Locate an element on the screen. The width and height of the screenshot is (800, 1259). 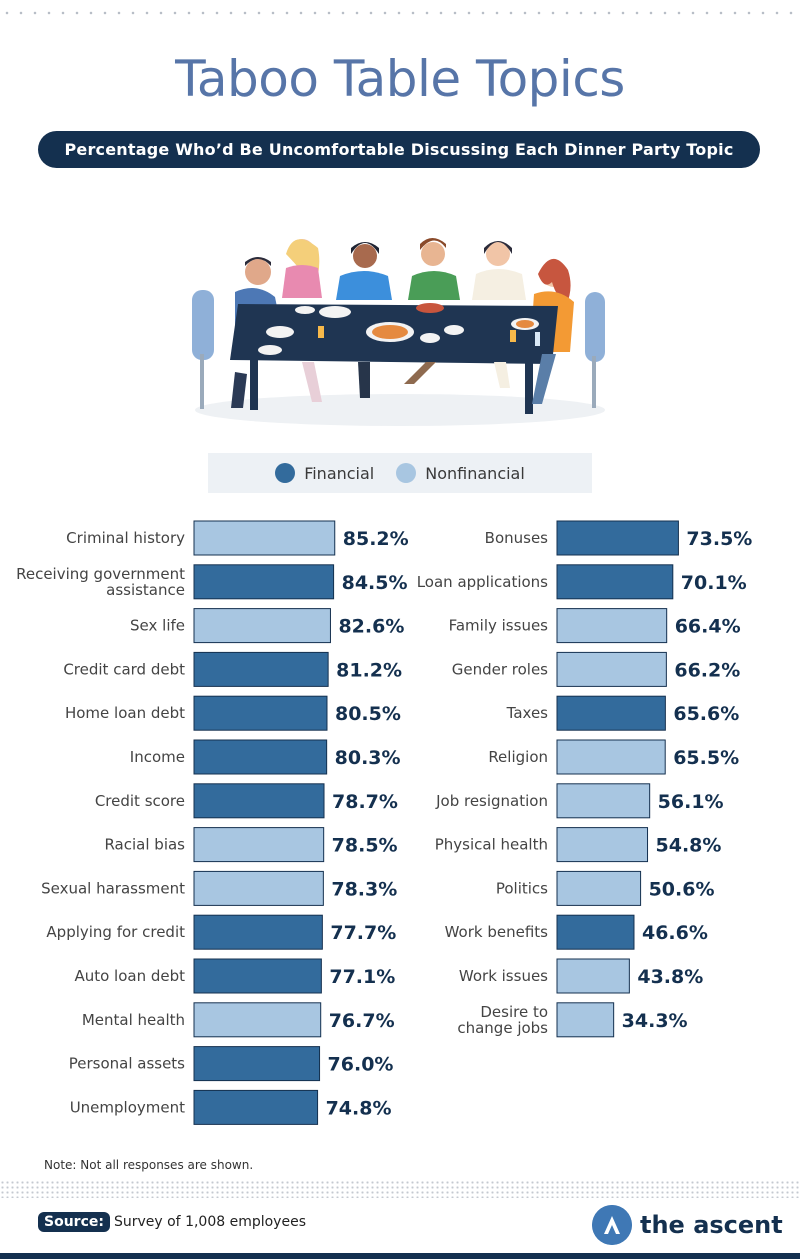
bottom-dotted-band is located at coordinates (400, 1189).